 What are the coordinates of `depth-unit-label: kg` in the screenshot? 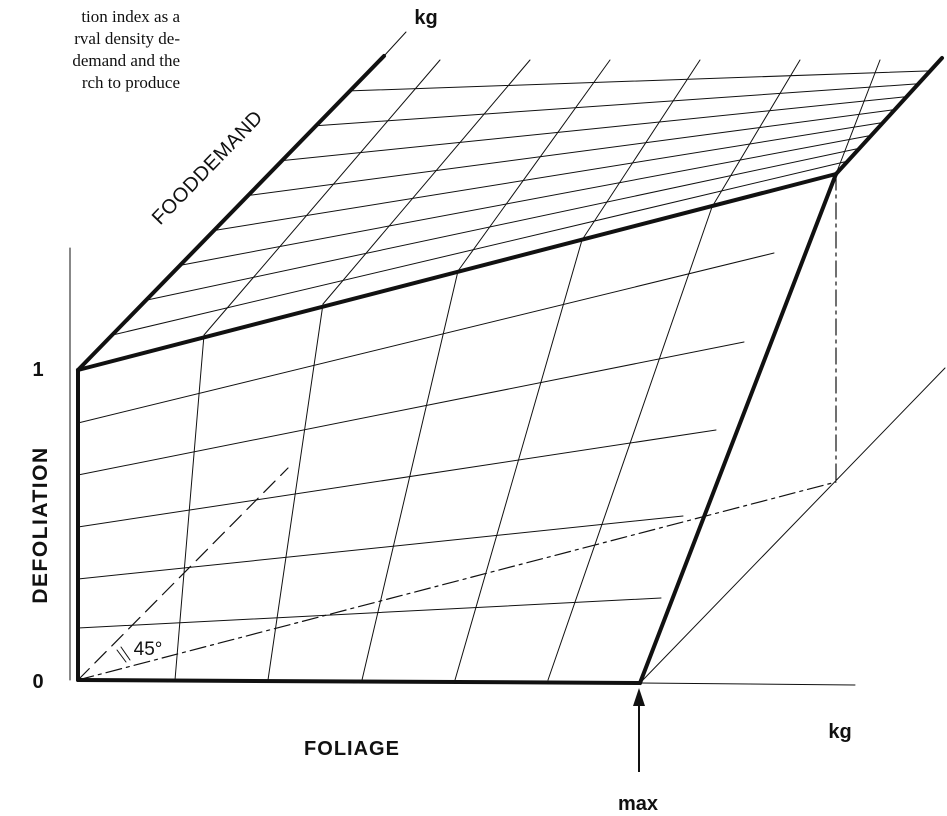 It's located at (425, 18).